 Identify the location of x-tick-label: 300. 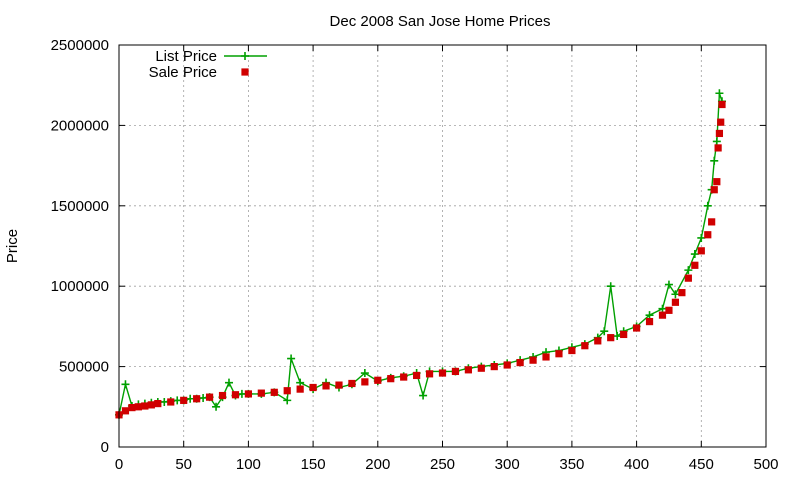
(507, 464).